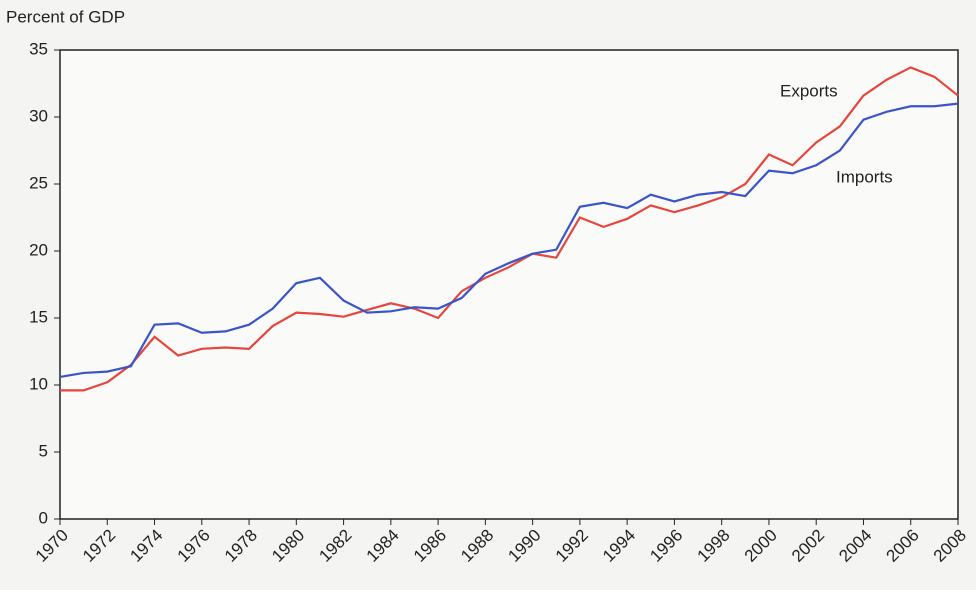 The width and height of the screenshot is (976, 590). Describe the element at coordinates (809, 90) in the screenshot. I see `series-label: Exports` at that location.